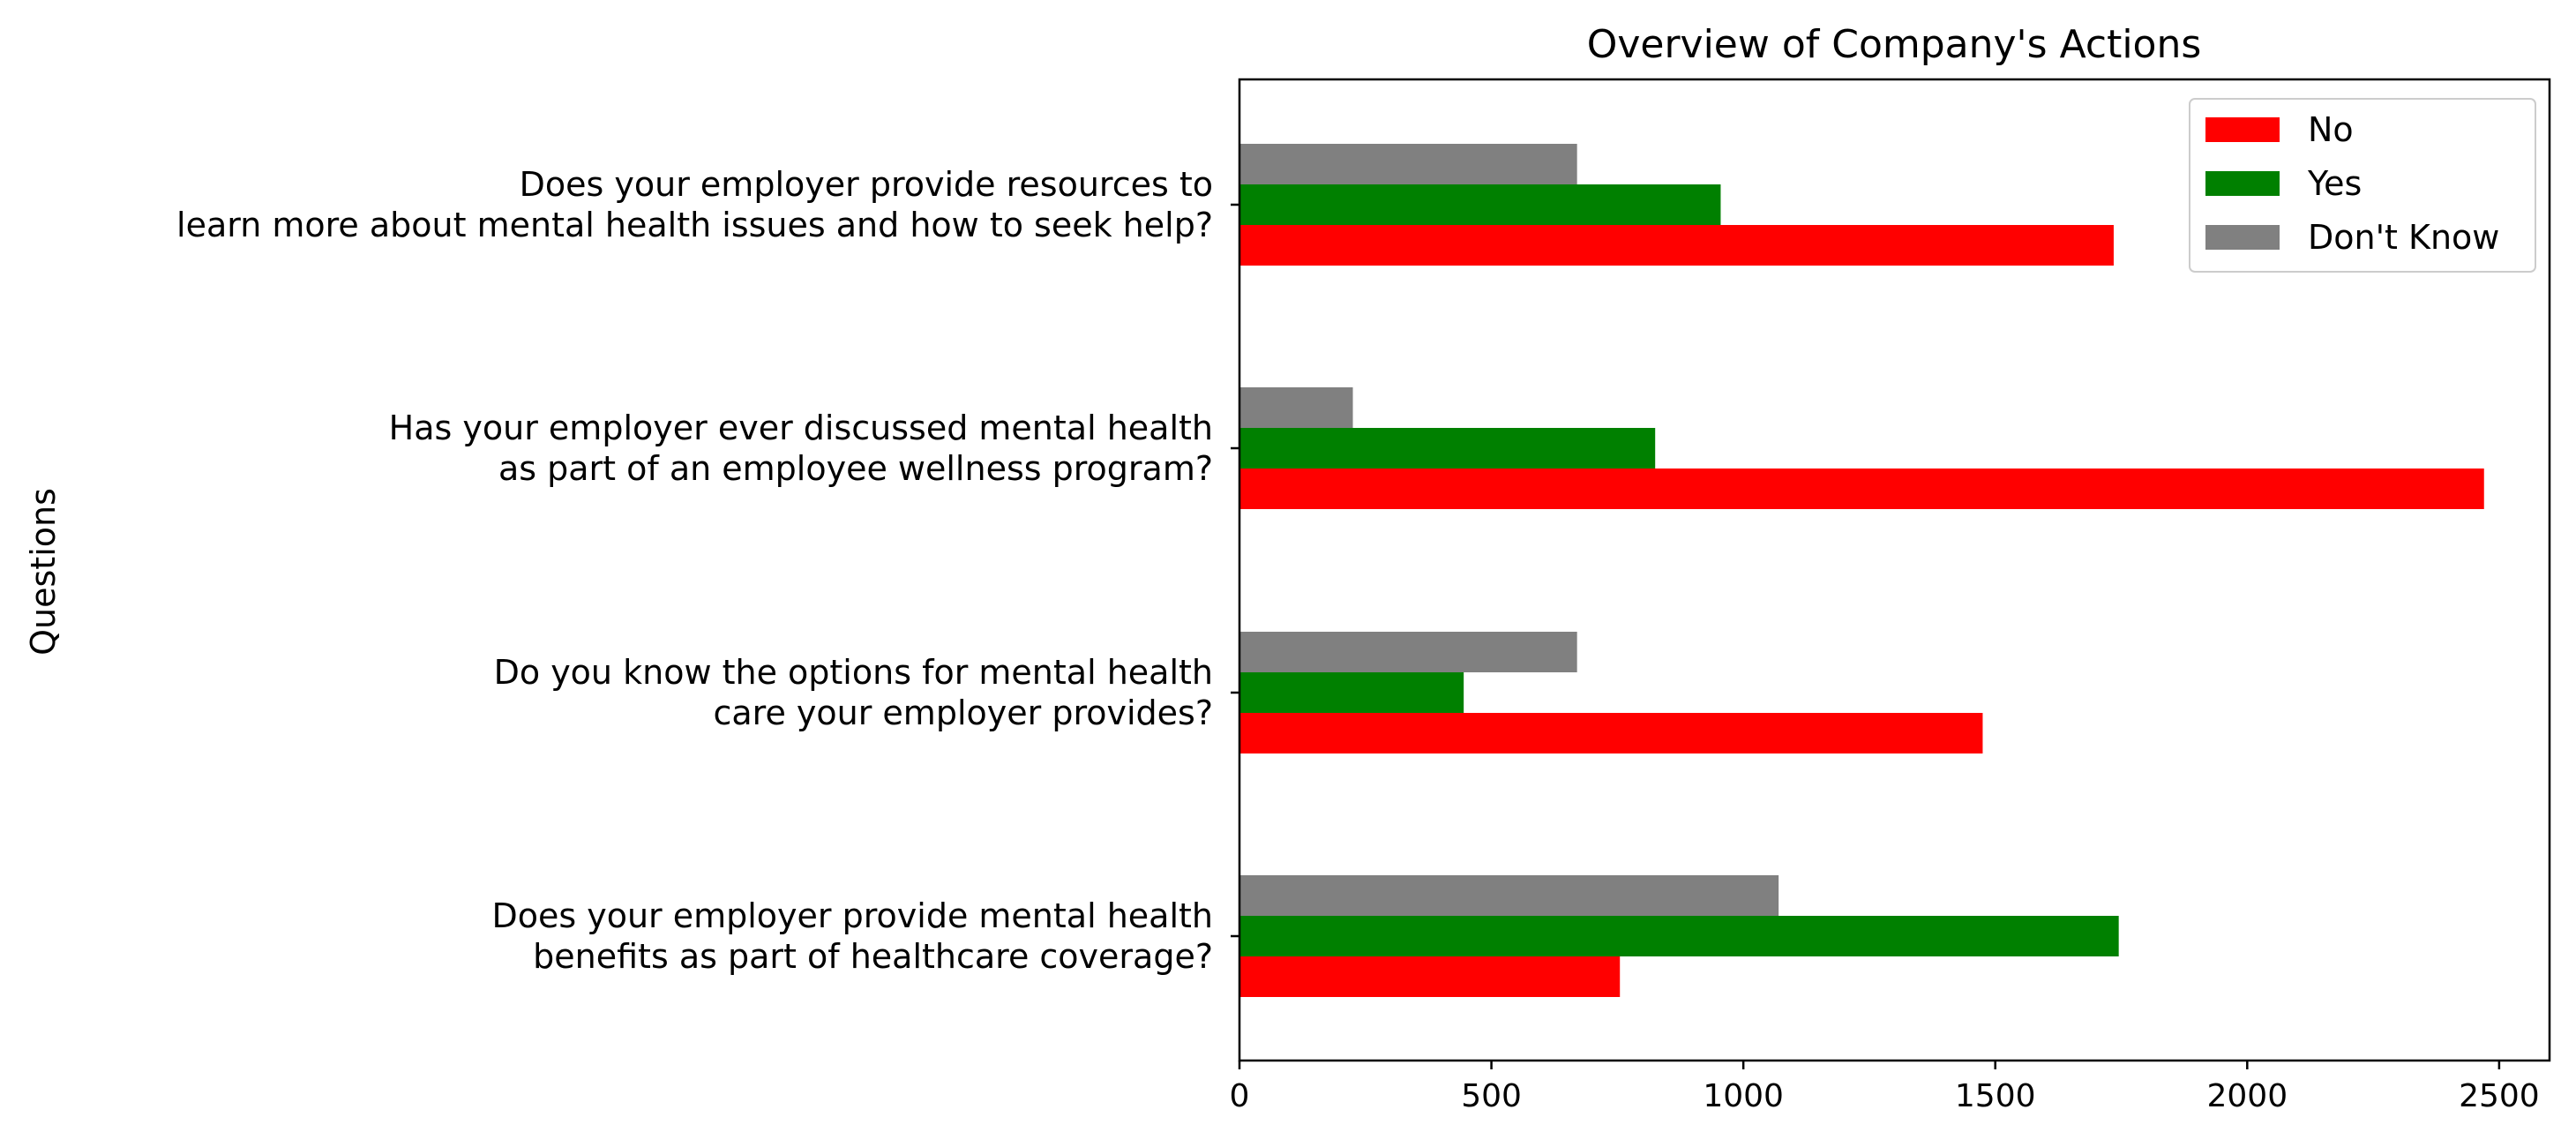  What do you see at coordinates (2403, 237) in the screenshot?
I see `legend-label: Don't Know` at bounding box center [2403, 237].